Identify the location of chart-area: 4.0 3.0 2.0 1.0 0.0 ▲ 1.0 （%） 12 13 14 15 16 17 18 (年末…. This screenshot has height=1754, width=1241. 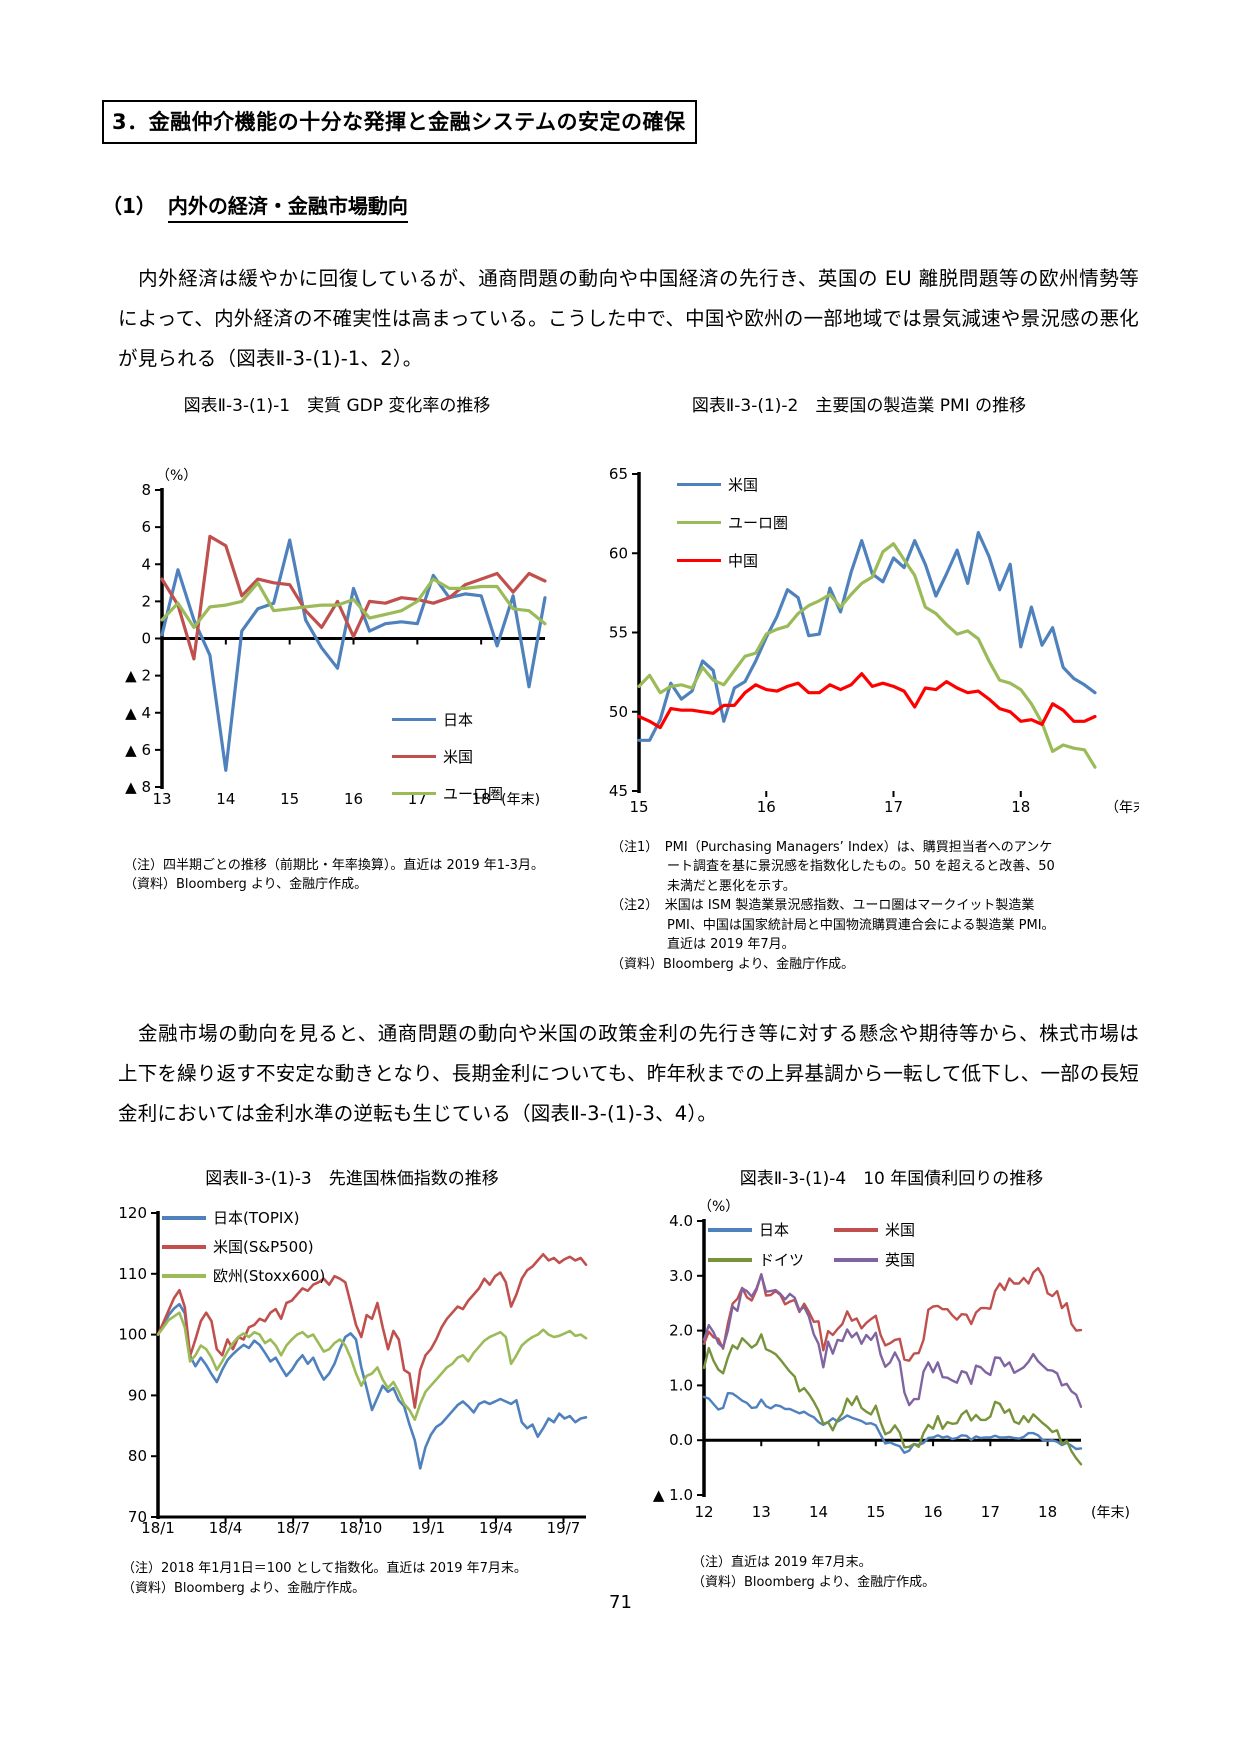
(891, 1362).